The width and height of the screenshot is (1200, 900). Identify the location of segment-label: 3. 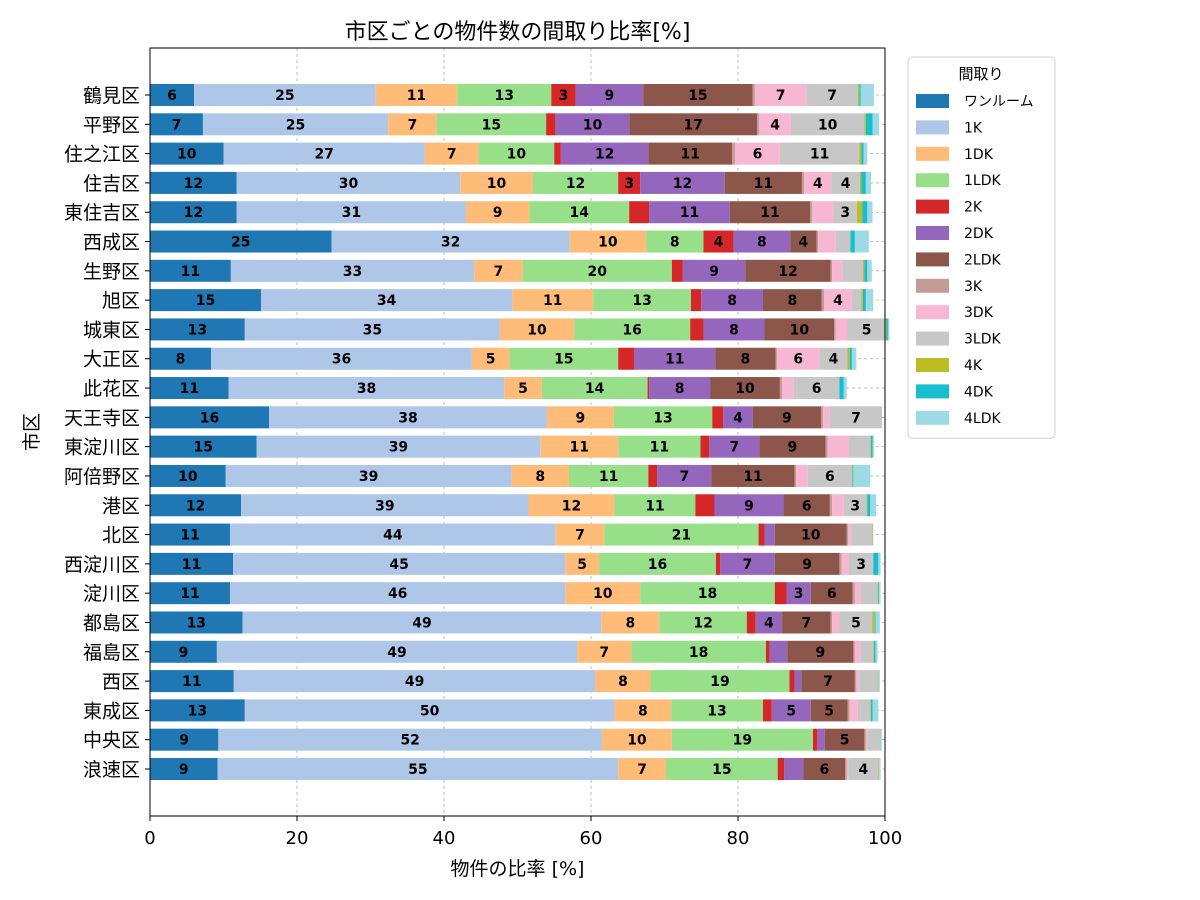
(845, 213).